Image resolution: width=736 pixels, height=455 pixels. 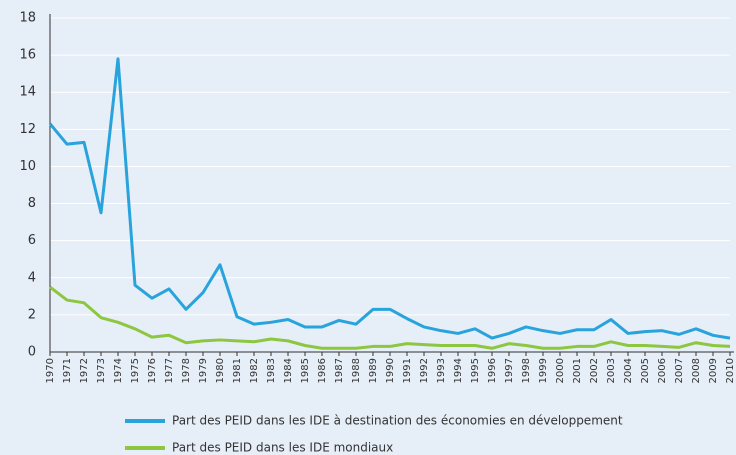 I want to click on y-tick-label: 6, so click(x=32, y=240).